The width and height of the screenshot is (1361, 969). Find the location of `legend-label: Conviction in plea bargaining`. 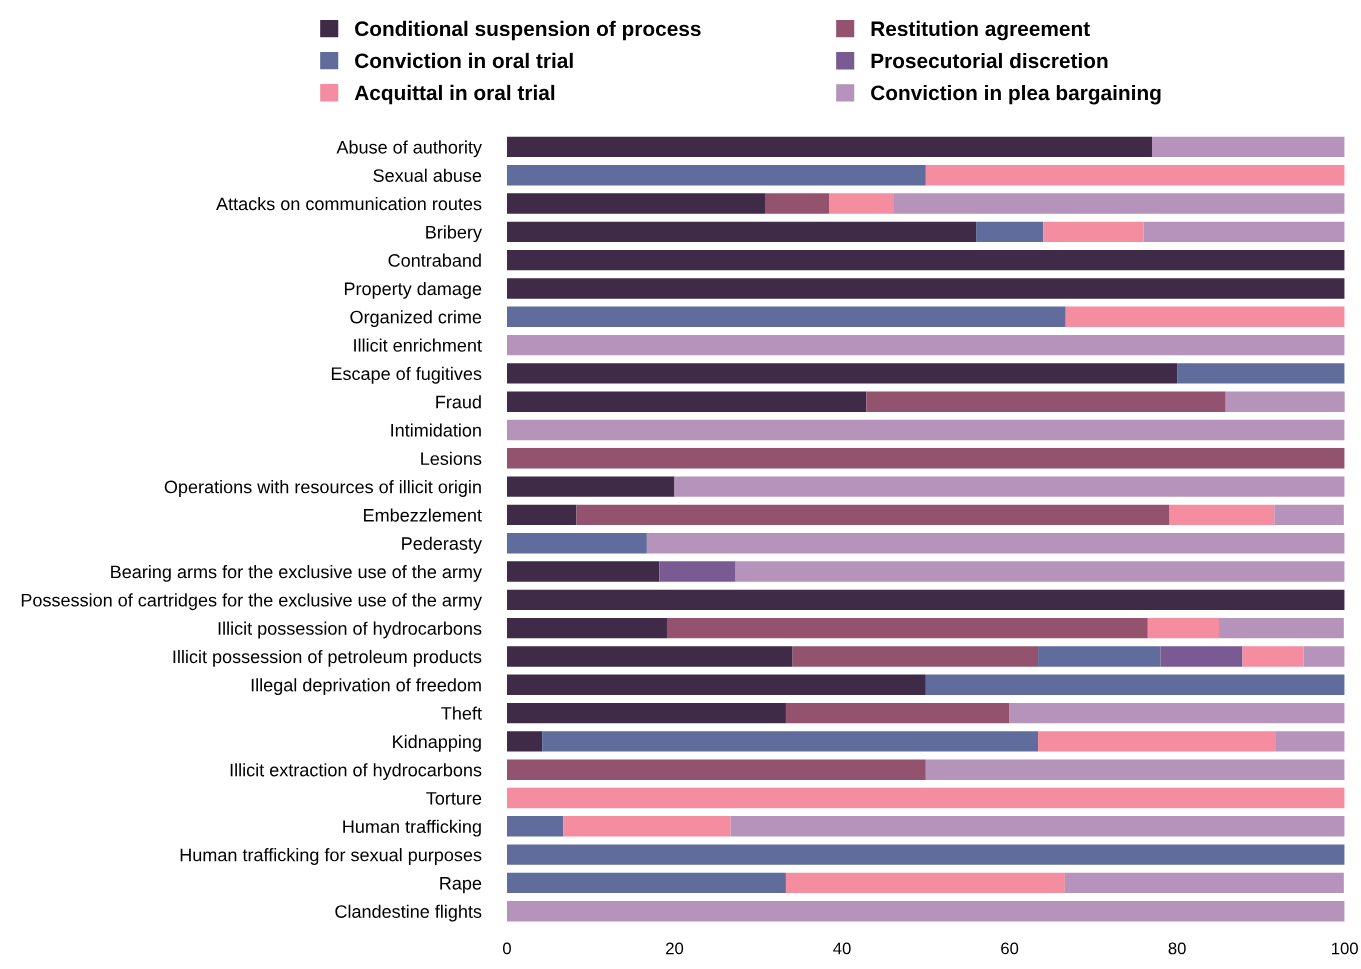

legend-label: Conviction in plea bargaining is located at coordinates (1016, 94).